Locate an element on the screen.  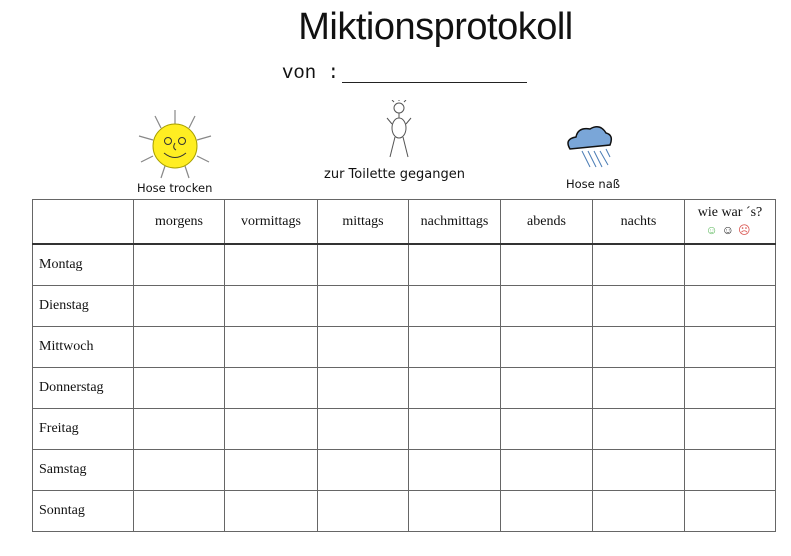
sun-icon is located at coordinates (175, 144).